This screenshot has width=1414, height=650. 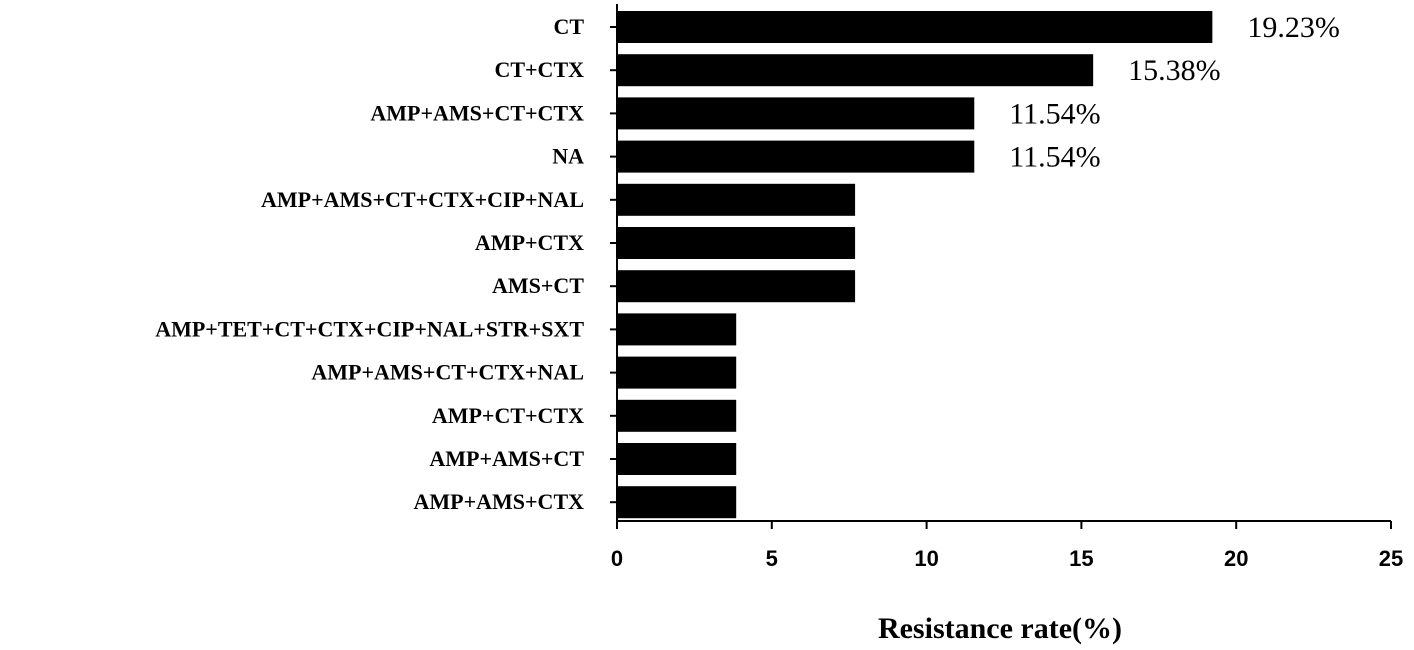 I want to click on category-label: NA, so click(x=568, y=156).